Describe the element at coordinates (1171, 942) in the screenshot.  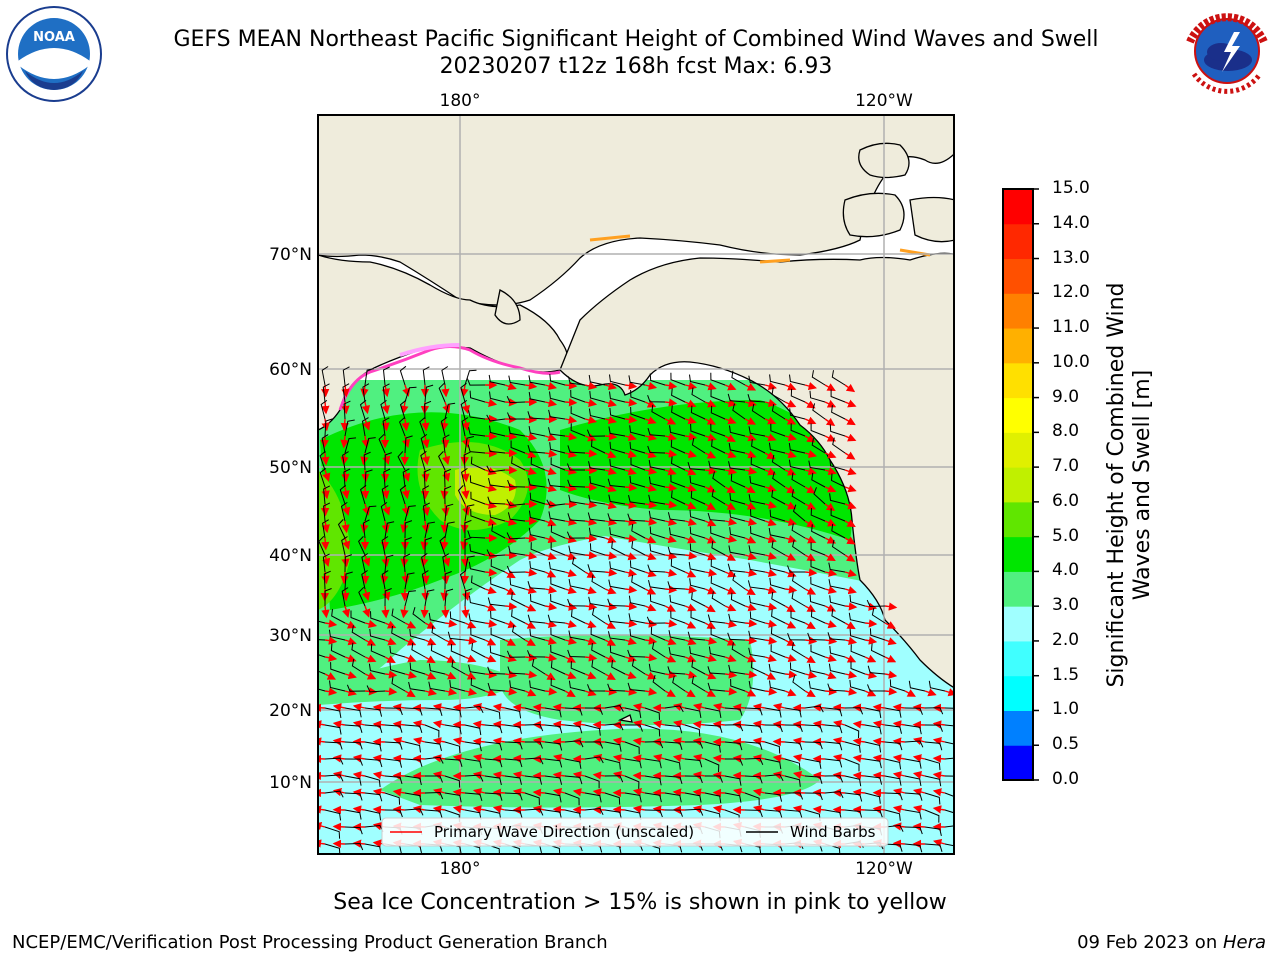
I see `footer-date: 09 Feb 2023 on Hera` at that location.